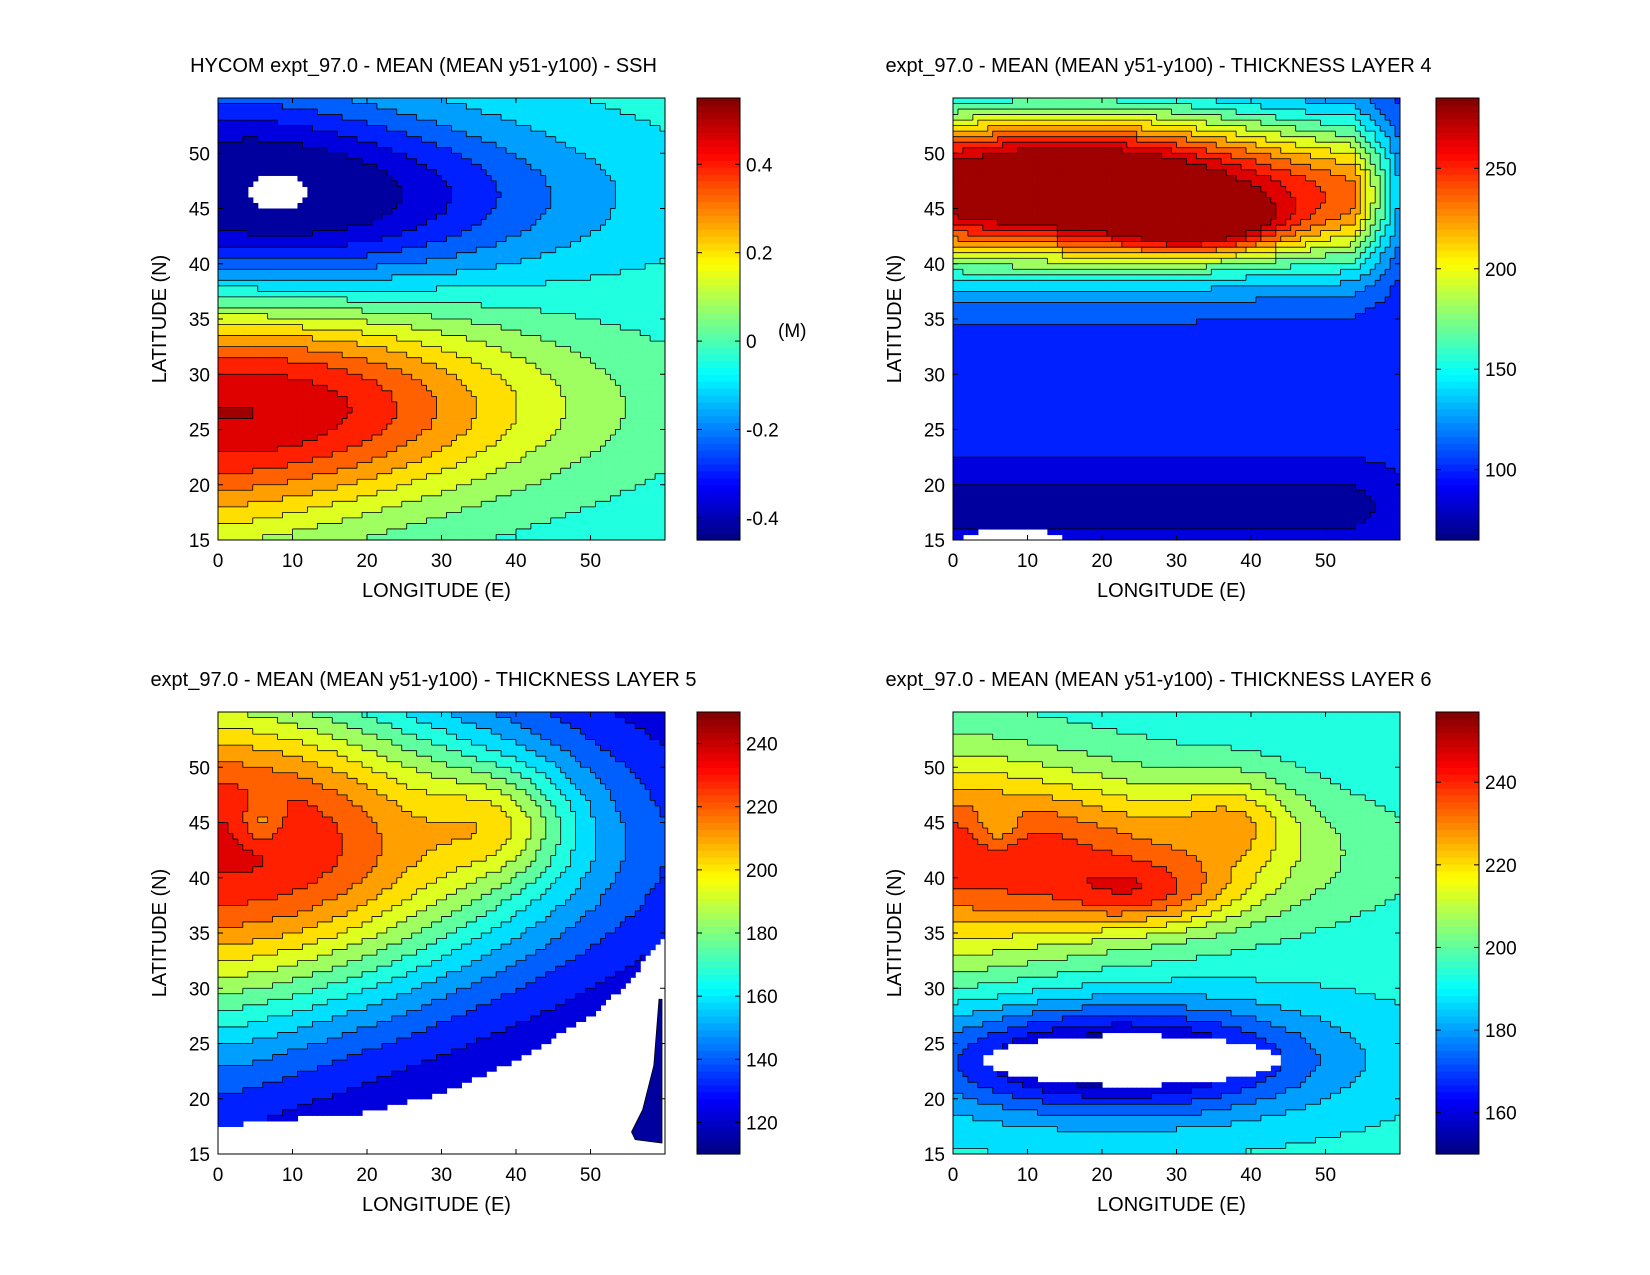  I want to click on x-tick-label: 20, so click(366, 1175).